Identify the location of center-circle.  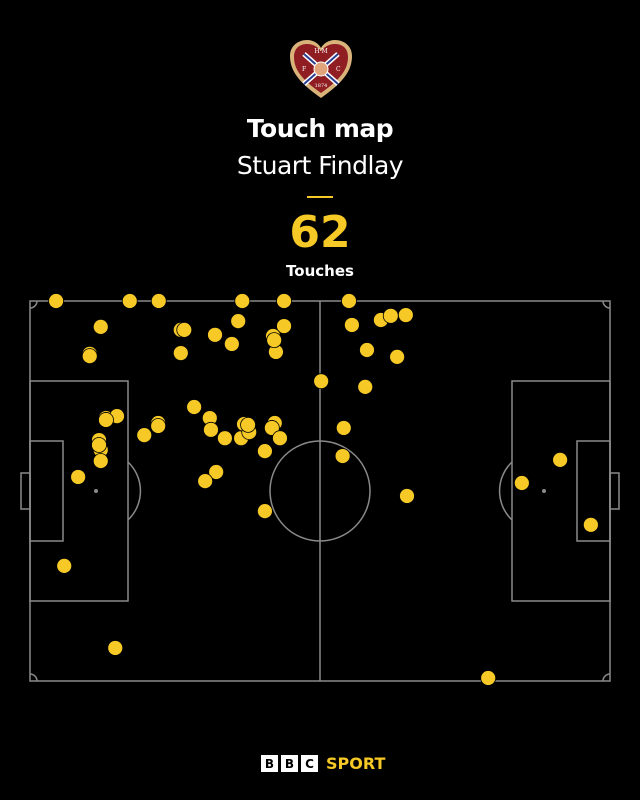
(320, 491).